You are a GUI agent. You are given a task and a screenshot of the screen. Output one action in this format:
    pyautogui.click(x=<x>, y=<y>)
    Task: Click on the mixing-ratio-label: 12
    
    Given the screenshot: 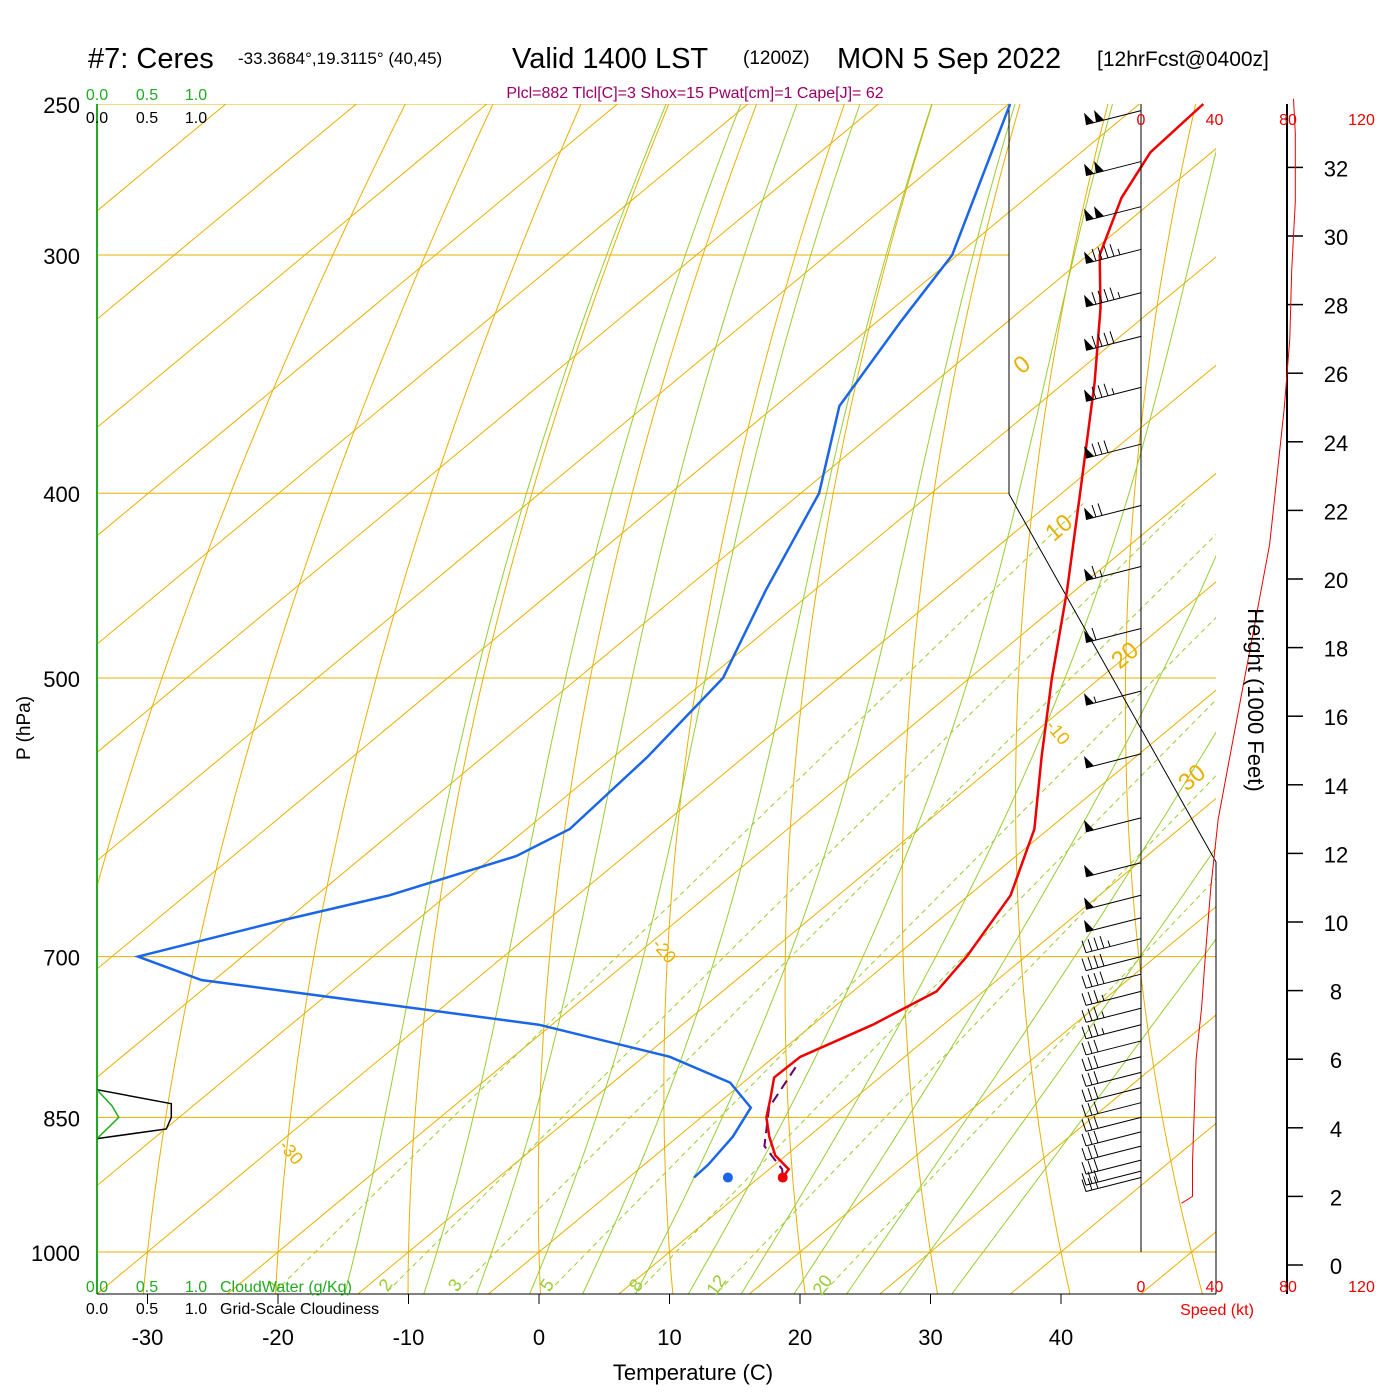 What is the action you would take?
    pyautogui.click(x=716, y=1285)
    